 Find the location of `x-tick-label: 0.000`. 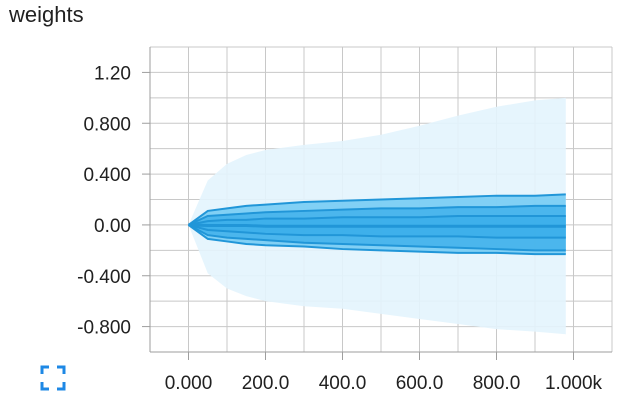

x-tick-label: 0.000 is located at coordinates (189, 383).